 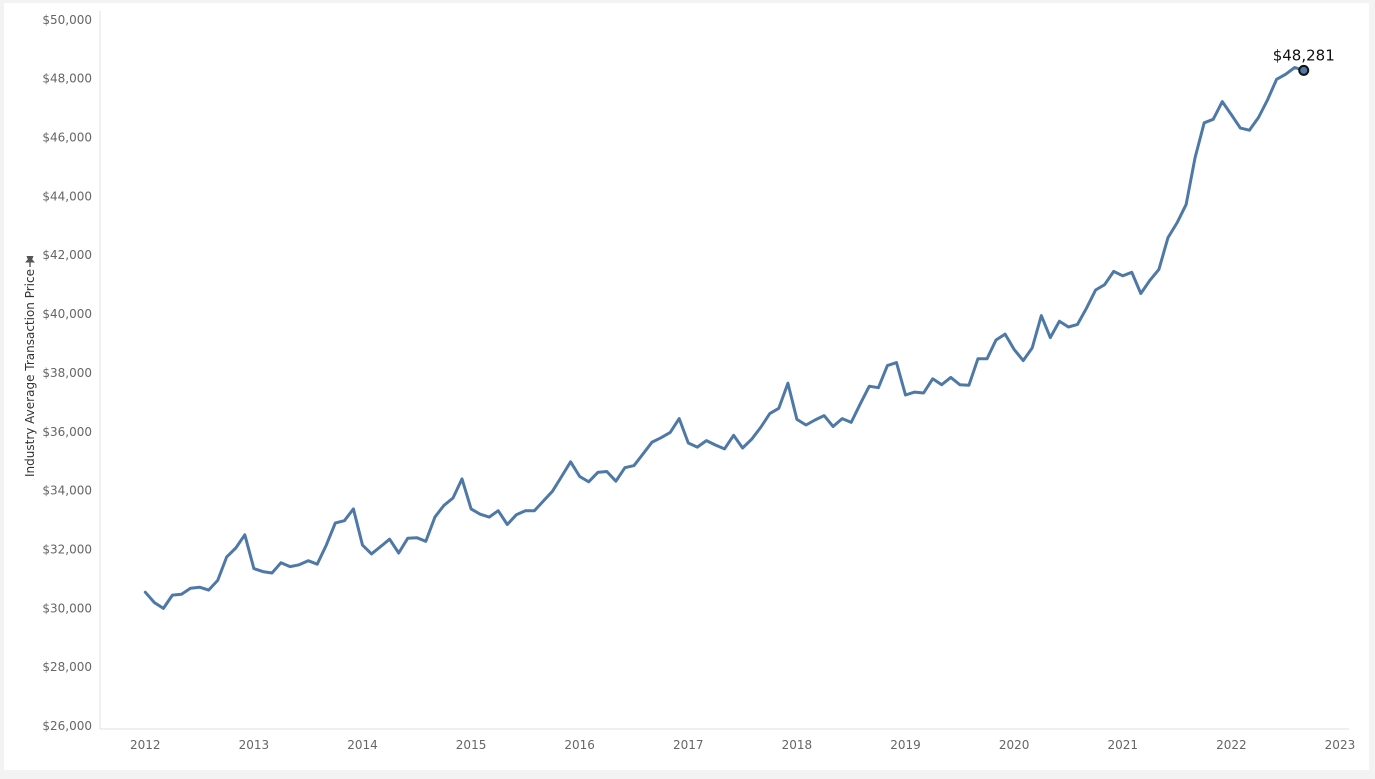 I want to click on x-tick-label: 2016, so click(x=579, y=745).